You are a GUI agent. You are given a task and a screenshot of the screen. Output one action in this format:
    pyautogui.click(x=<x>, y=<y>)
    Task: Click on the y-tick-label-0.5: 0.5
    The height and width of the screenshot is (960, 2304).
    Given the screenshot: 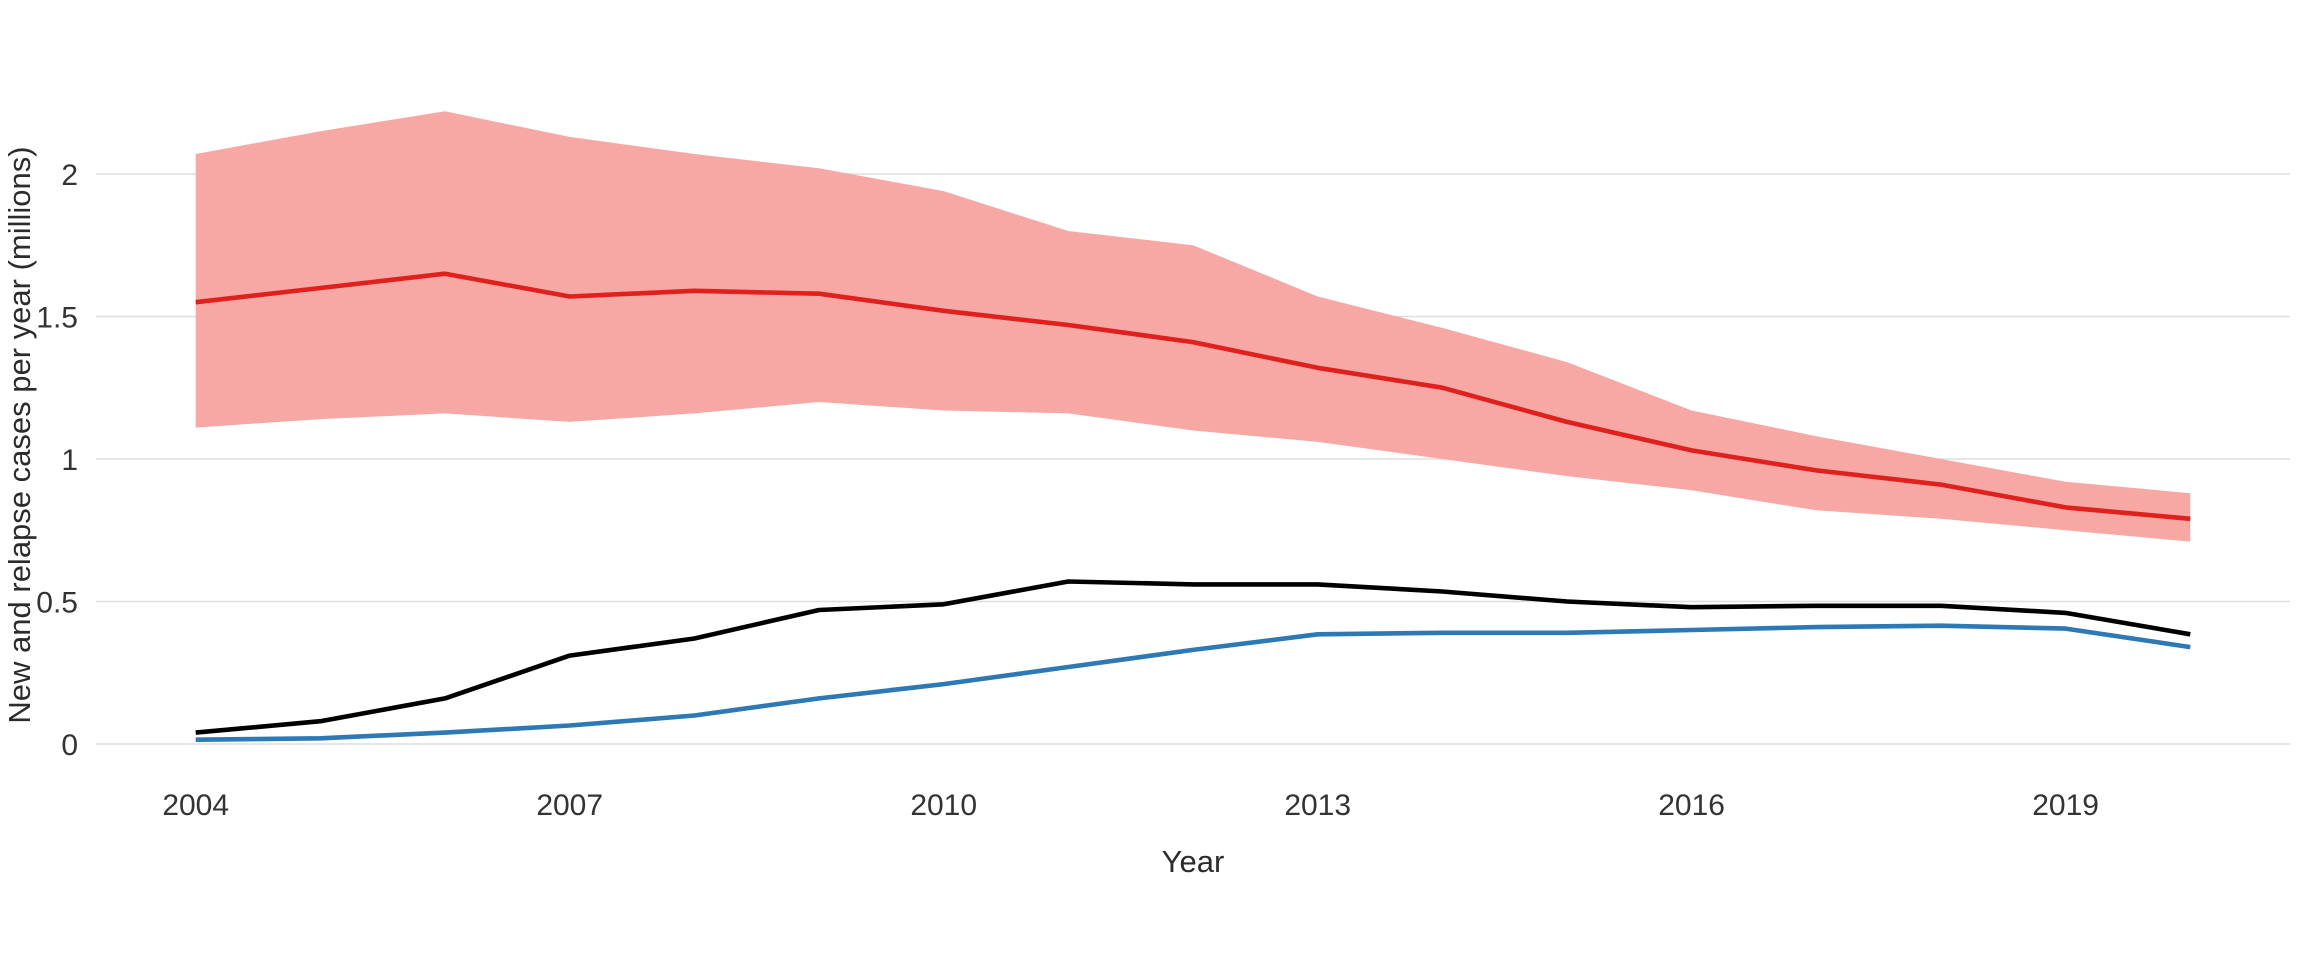 What is the action you would take?
    pyautogui.click(x=57, y=603)
    